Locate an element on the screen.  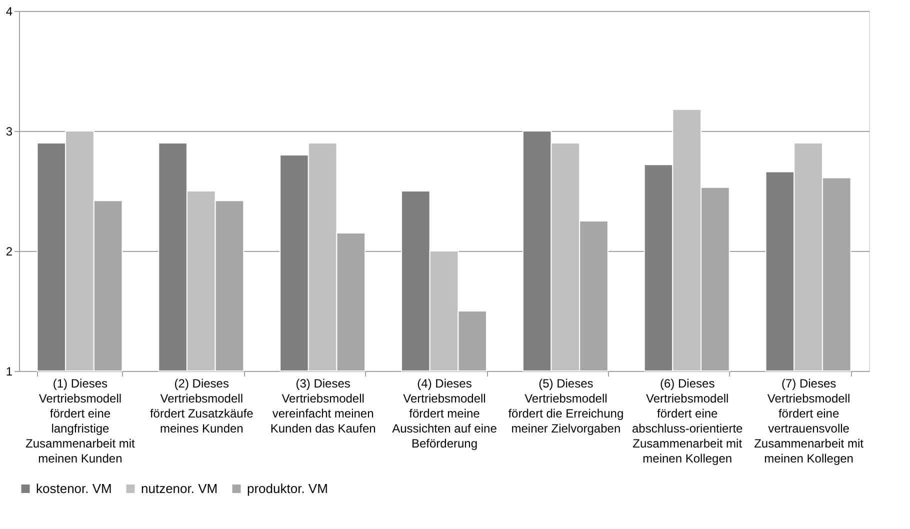
y-tick-label: 3 is located at coordinates (9, 131).